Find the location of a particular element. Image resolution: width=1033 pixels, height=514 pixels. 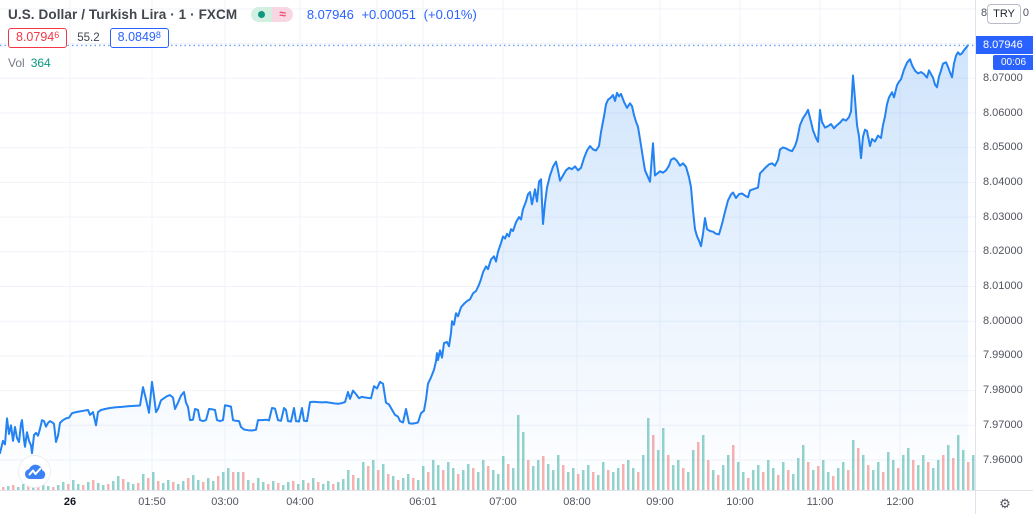

time-axis-label: 03:00 is located at coordinates (225, 502).